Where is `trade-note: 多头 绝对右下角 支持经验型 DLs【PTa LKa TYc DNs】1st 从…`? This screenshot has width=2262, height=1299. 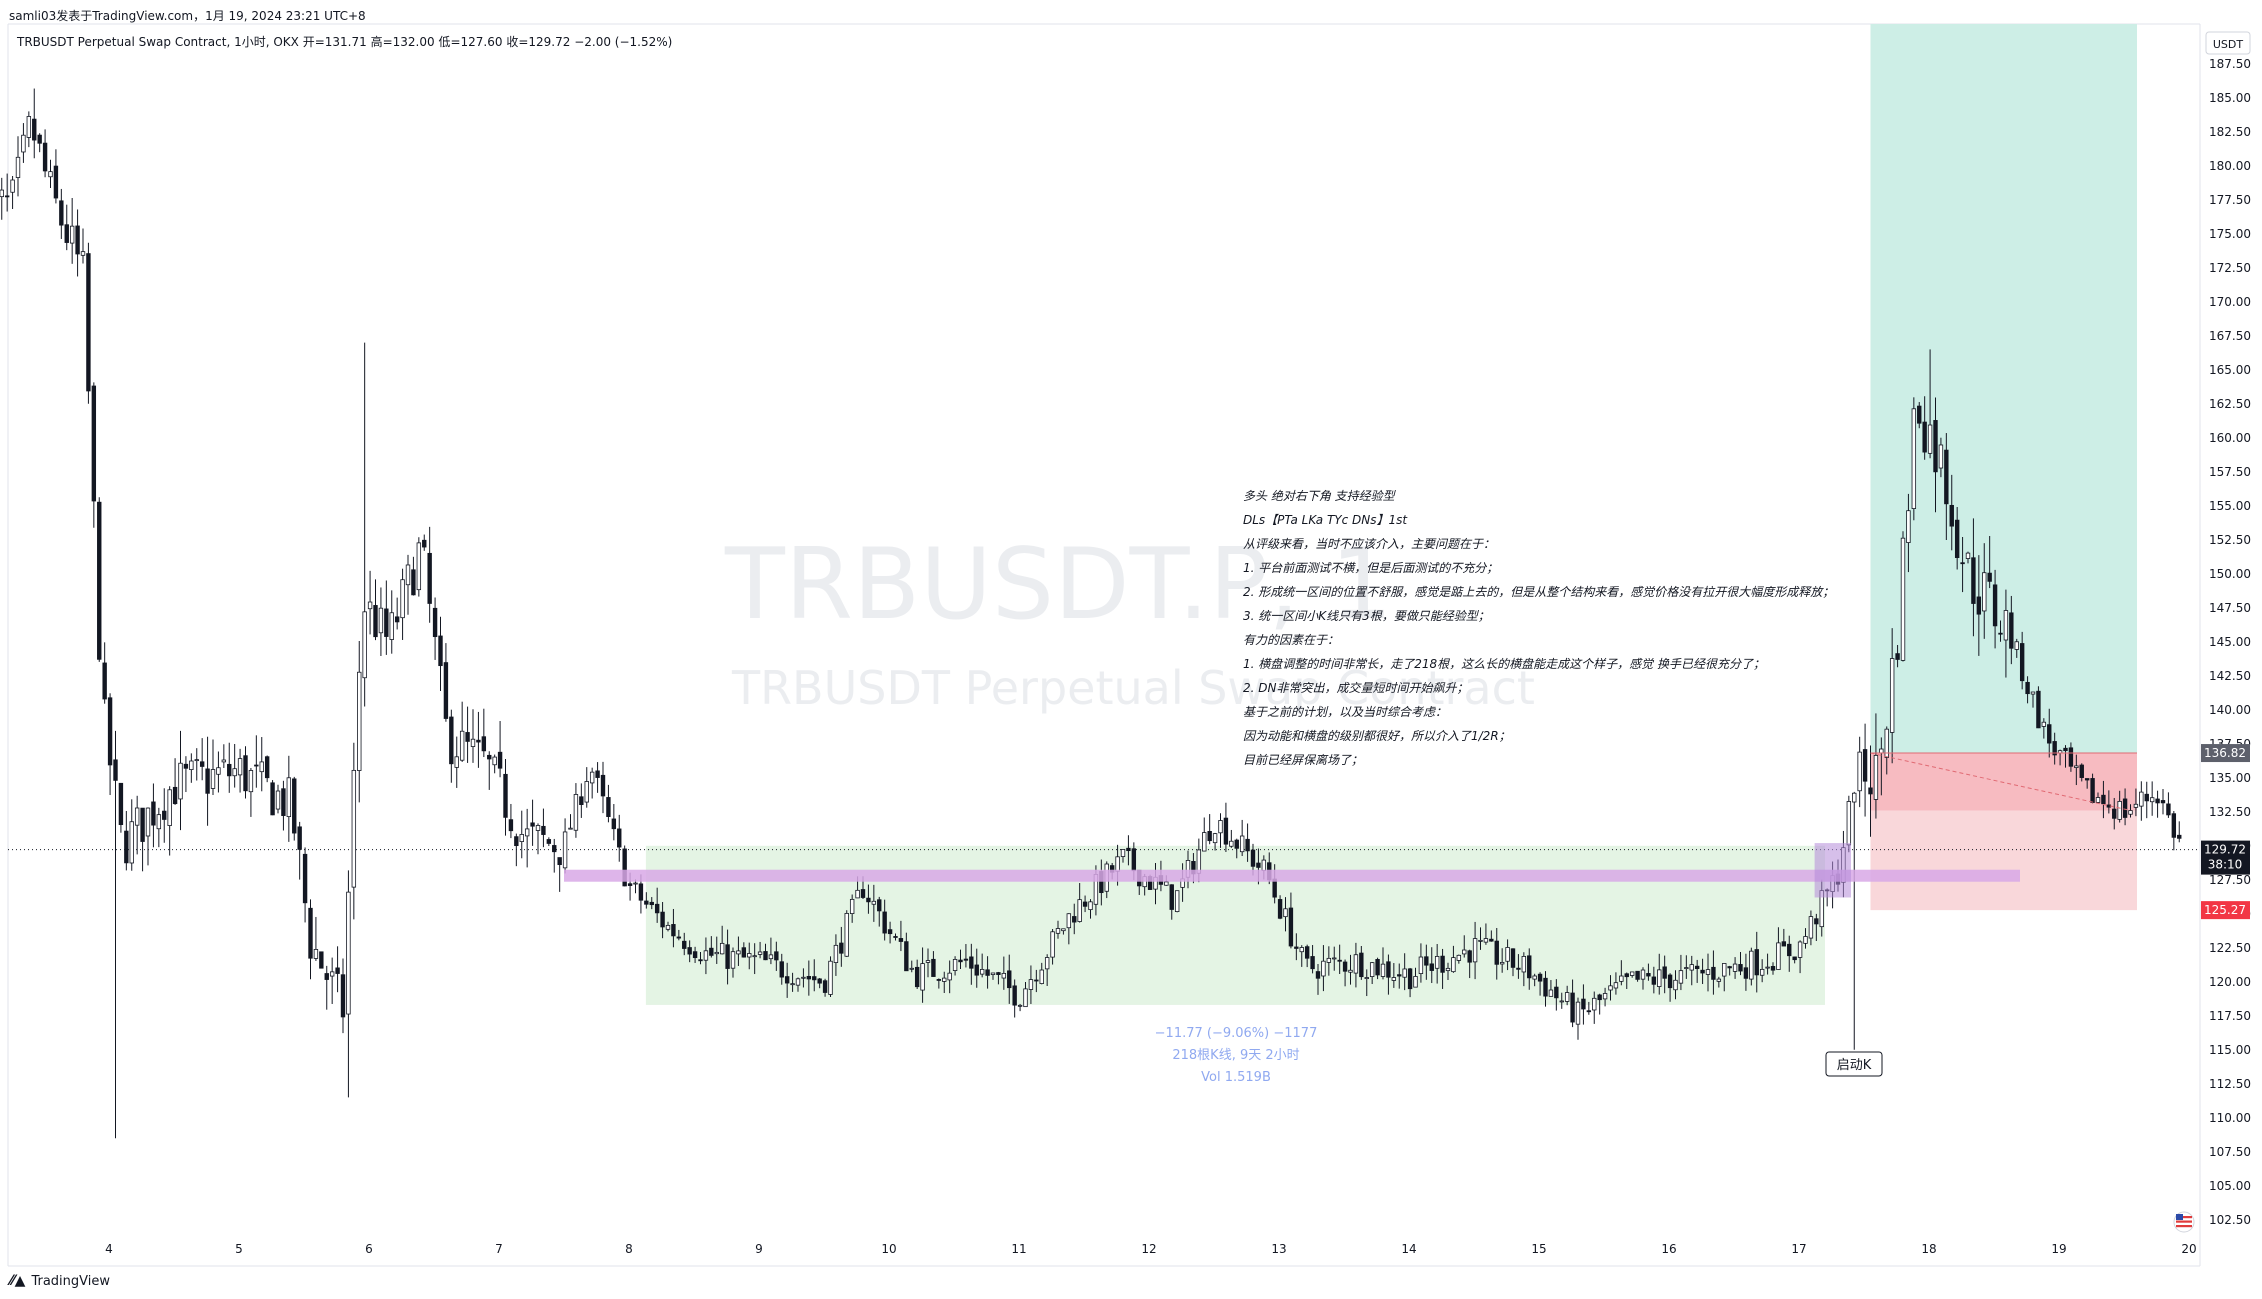 trade-note: 多头 绝对右下角 支持经验型 DLs【PTa LKa TYc DNs】1st 从… is located at coordinates (1538, 628).